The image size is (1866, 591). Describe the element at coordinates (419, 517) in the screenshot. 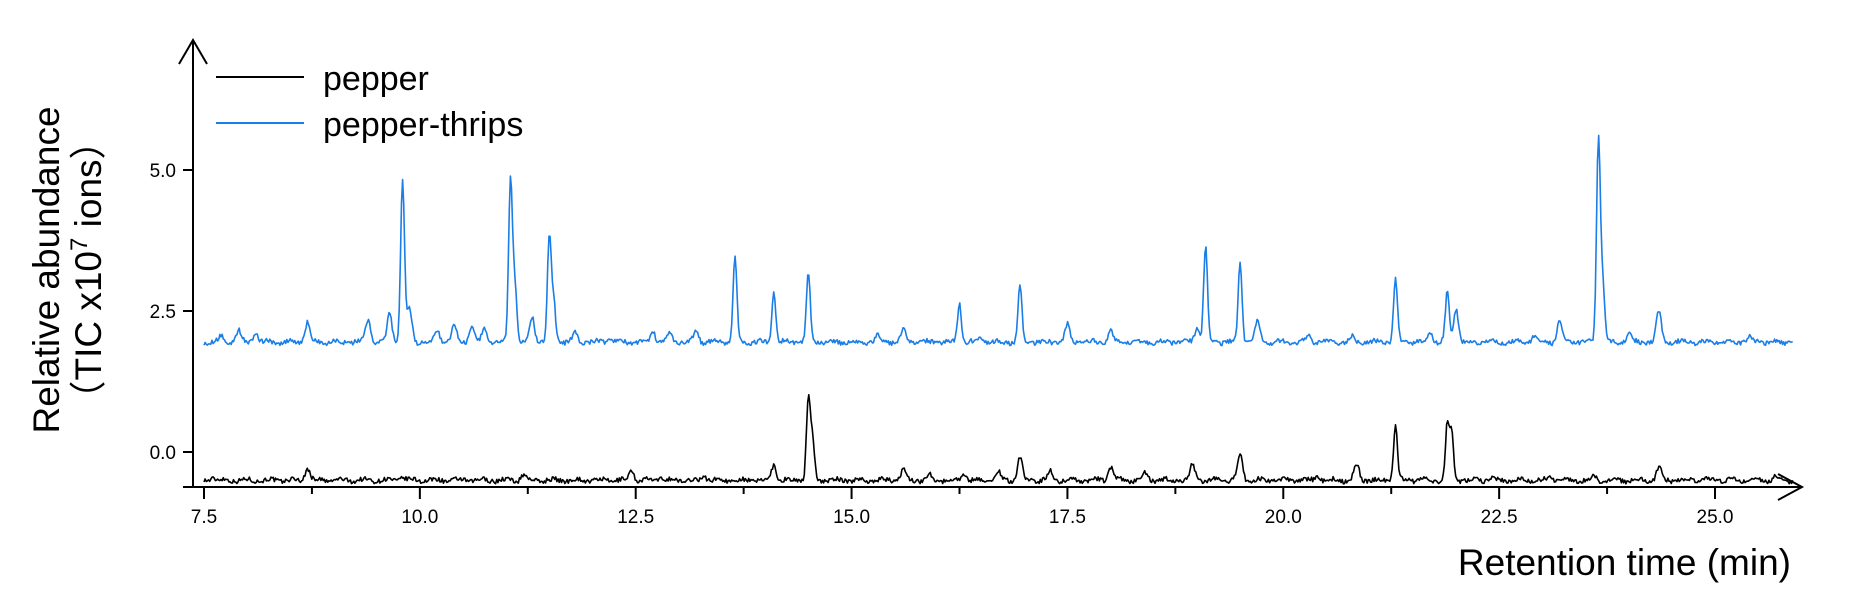

I see `x-tick-label: 10.0` at that location.